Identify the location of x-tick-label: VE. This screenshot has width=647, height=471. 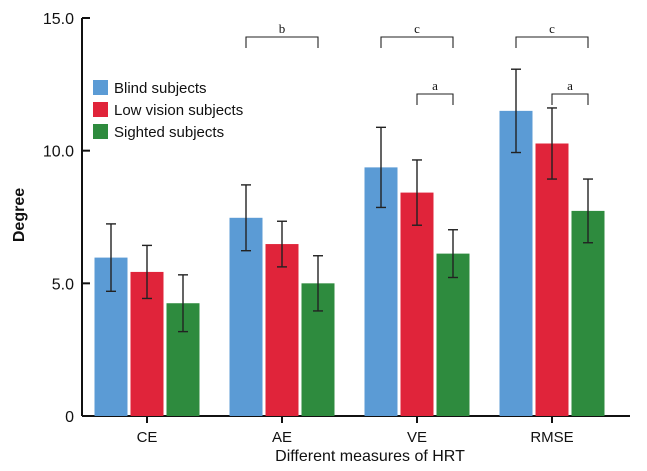
(417, 437).